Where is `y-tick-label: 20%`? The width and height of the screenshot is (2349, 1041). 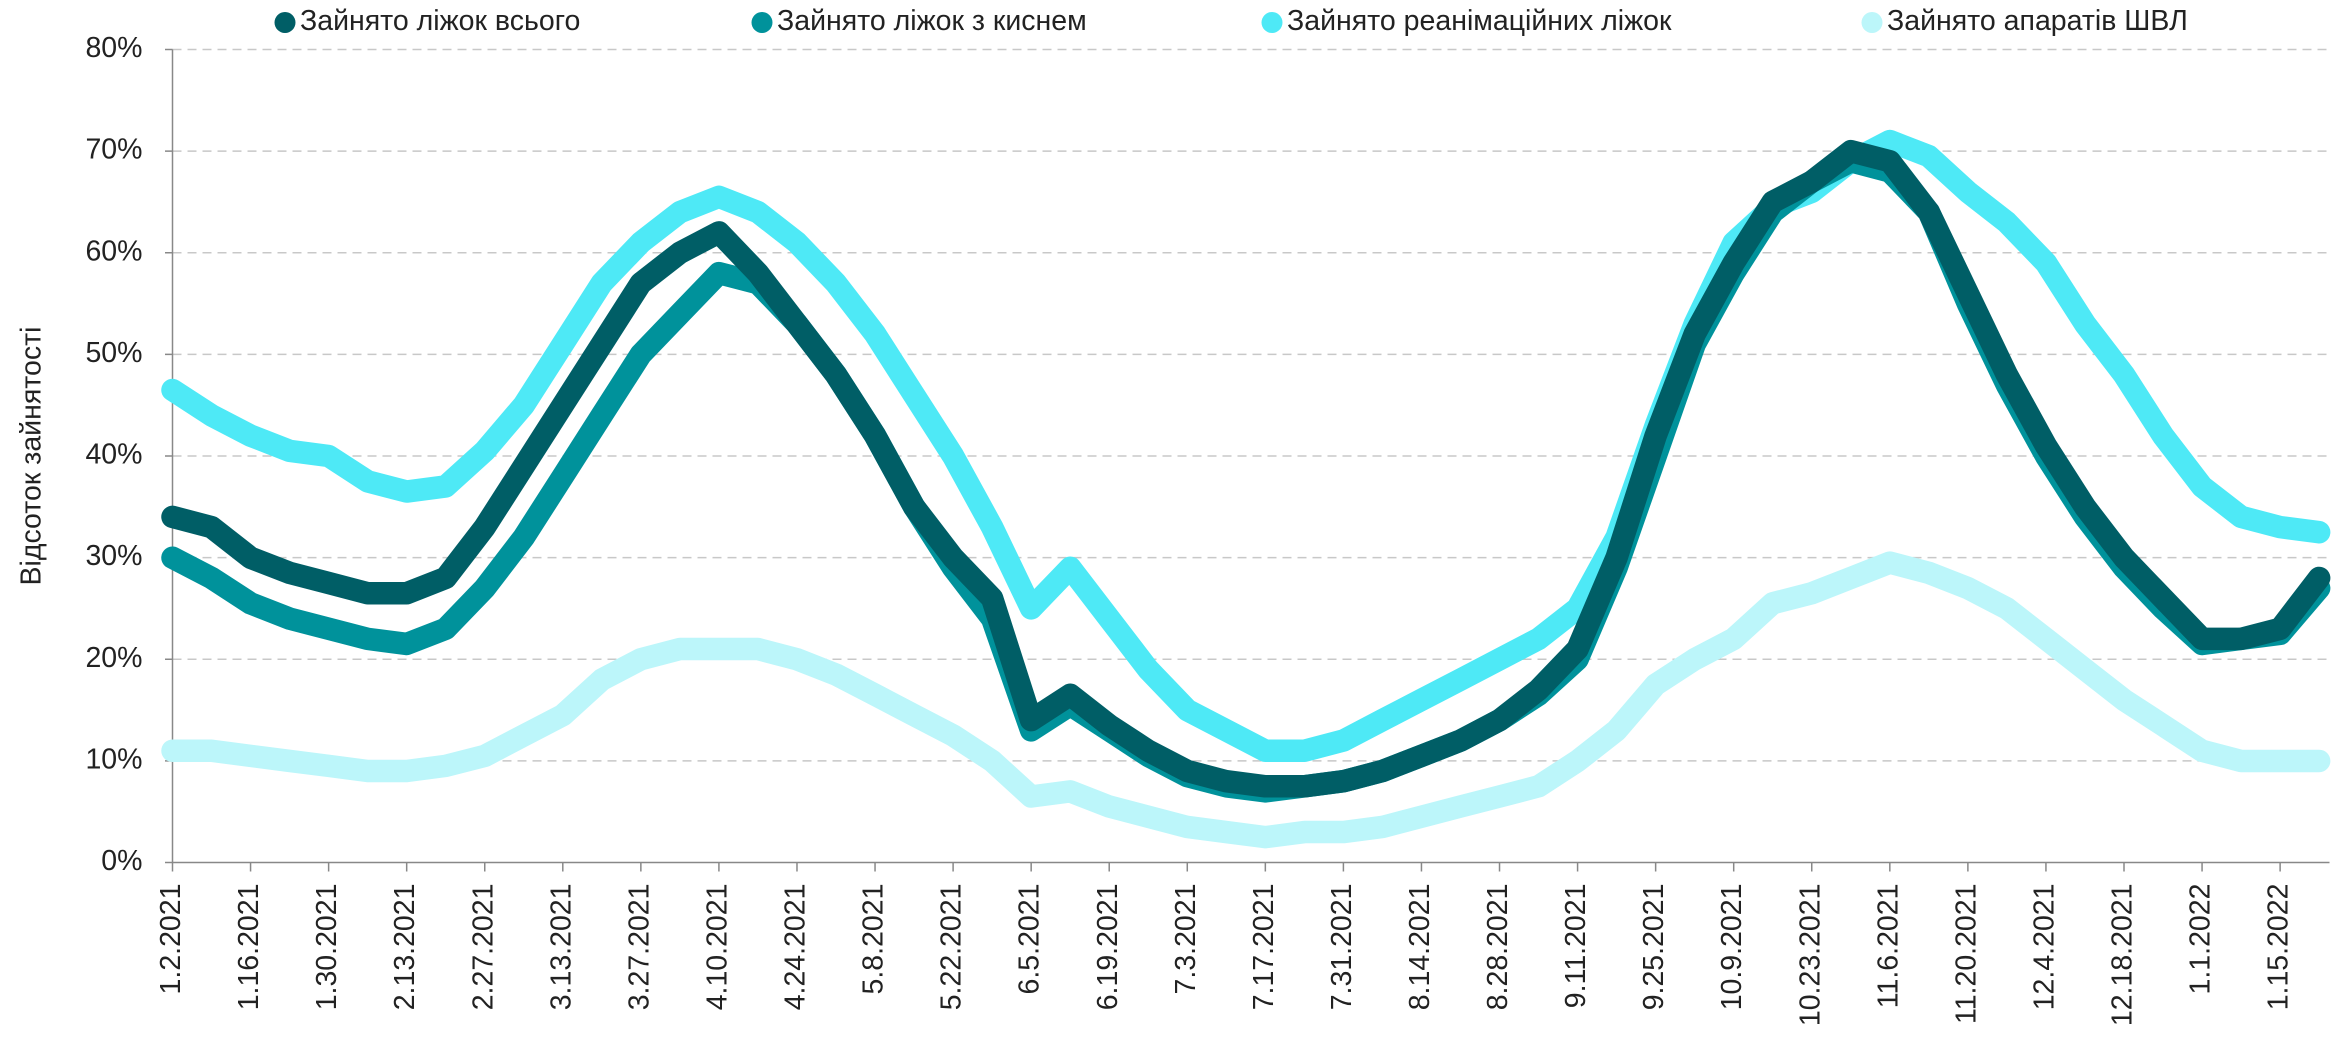 y-tick-label: 20% is located at coordinates (113, 658).